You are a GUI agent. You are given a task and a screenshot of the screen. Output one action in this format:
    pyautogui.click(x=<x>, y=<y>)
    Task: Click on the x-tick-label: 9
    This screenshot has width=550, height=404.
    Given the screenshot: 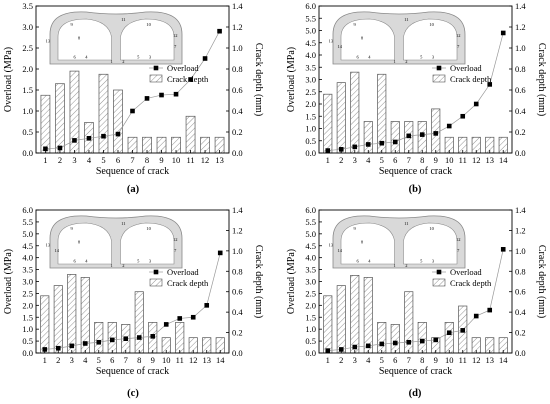 What is the action you would take?
    pyautogui.click(x=436, y=160)
    